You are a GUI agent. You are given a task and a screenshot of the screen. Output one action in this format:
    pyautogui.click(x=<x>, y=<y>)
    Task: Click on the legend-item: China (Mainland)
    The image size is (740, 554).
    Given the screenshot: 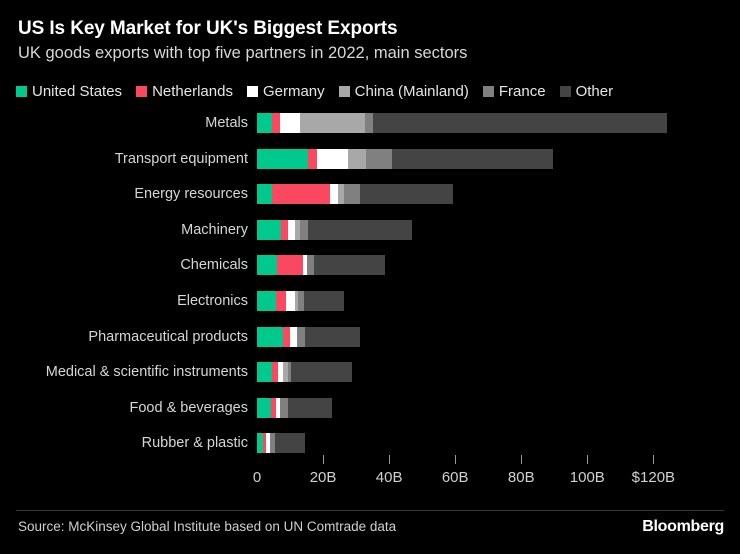 What is the action you would take?
    pyautogui.click(x=403, y=91)
    